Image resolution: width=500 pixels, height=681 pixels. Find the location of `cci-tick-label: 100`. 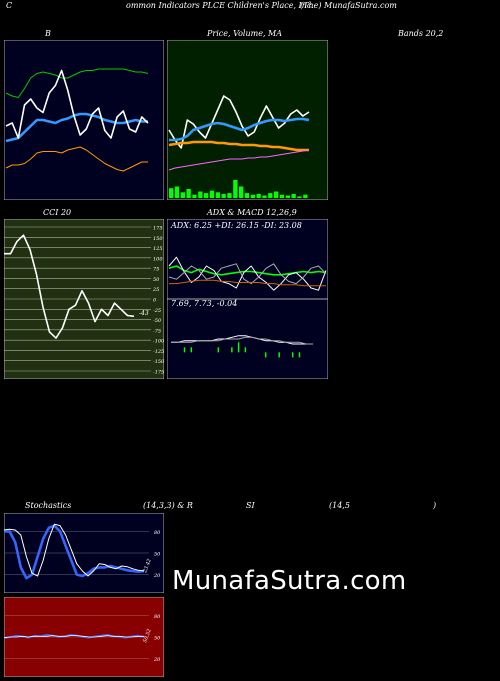

cci-tick-label: 100 is located at coordinates (158, 259).